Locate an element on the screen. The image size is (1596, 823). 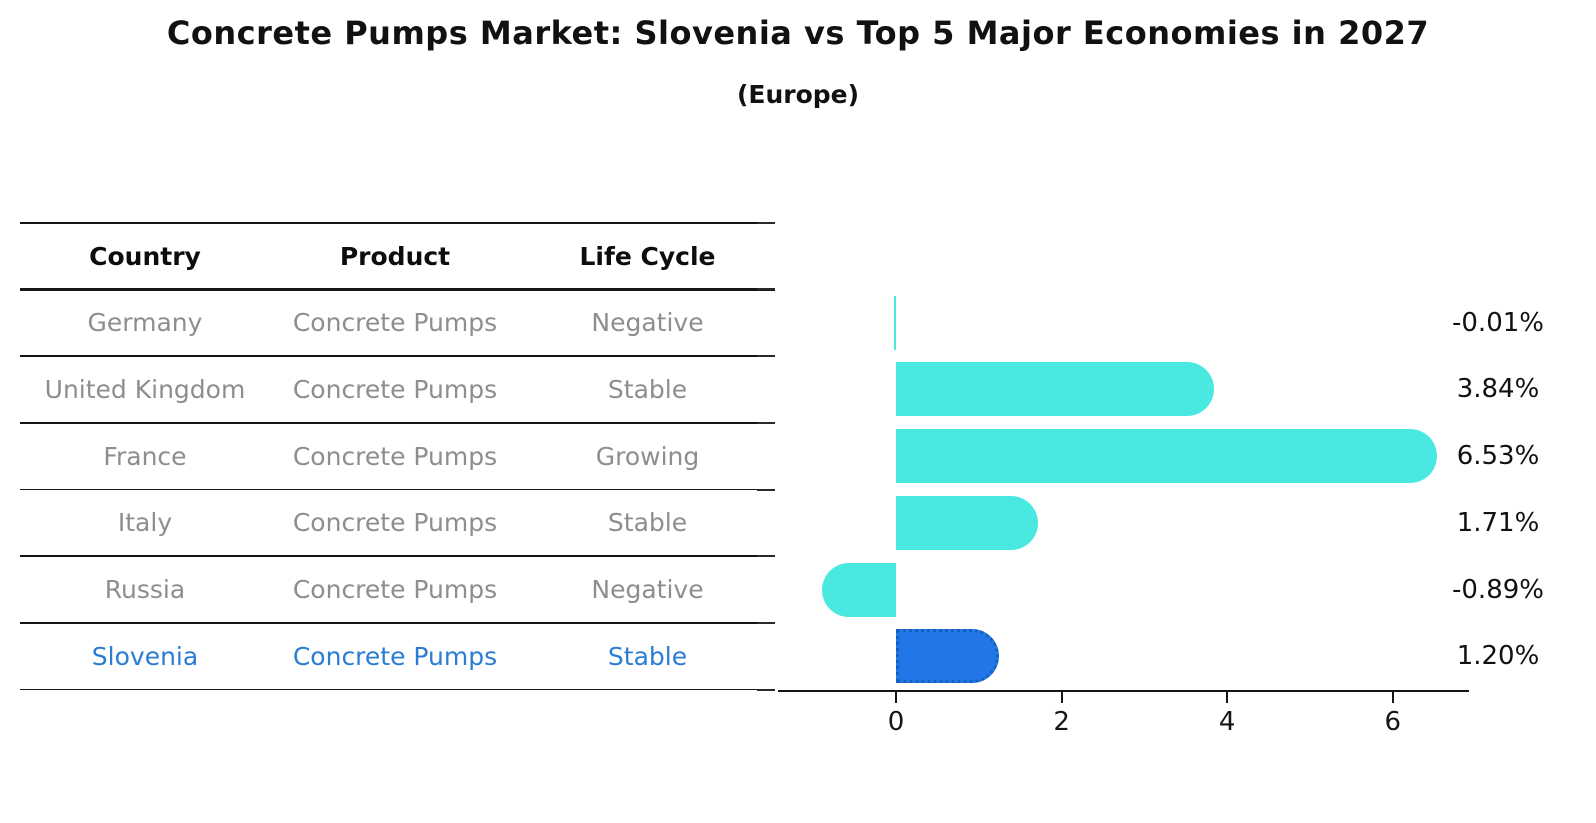
table-header-country: Country is located at coordinates (145, 256).